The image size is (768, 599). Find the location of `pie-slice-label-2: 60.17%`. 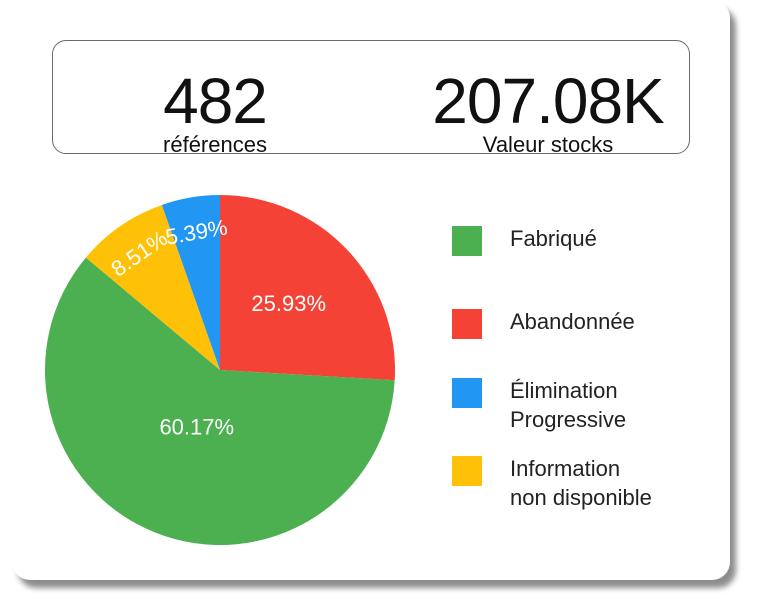

pie-slice-label-2: 60.17% is located at coordinates (196, 426).